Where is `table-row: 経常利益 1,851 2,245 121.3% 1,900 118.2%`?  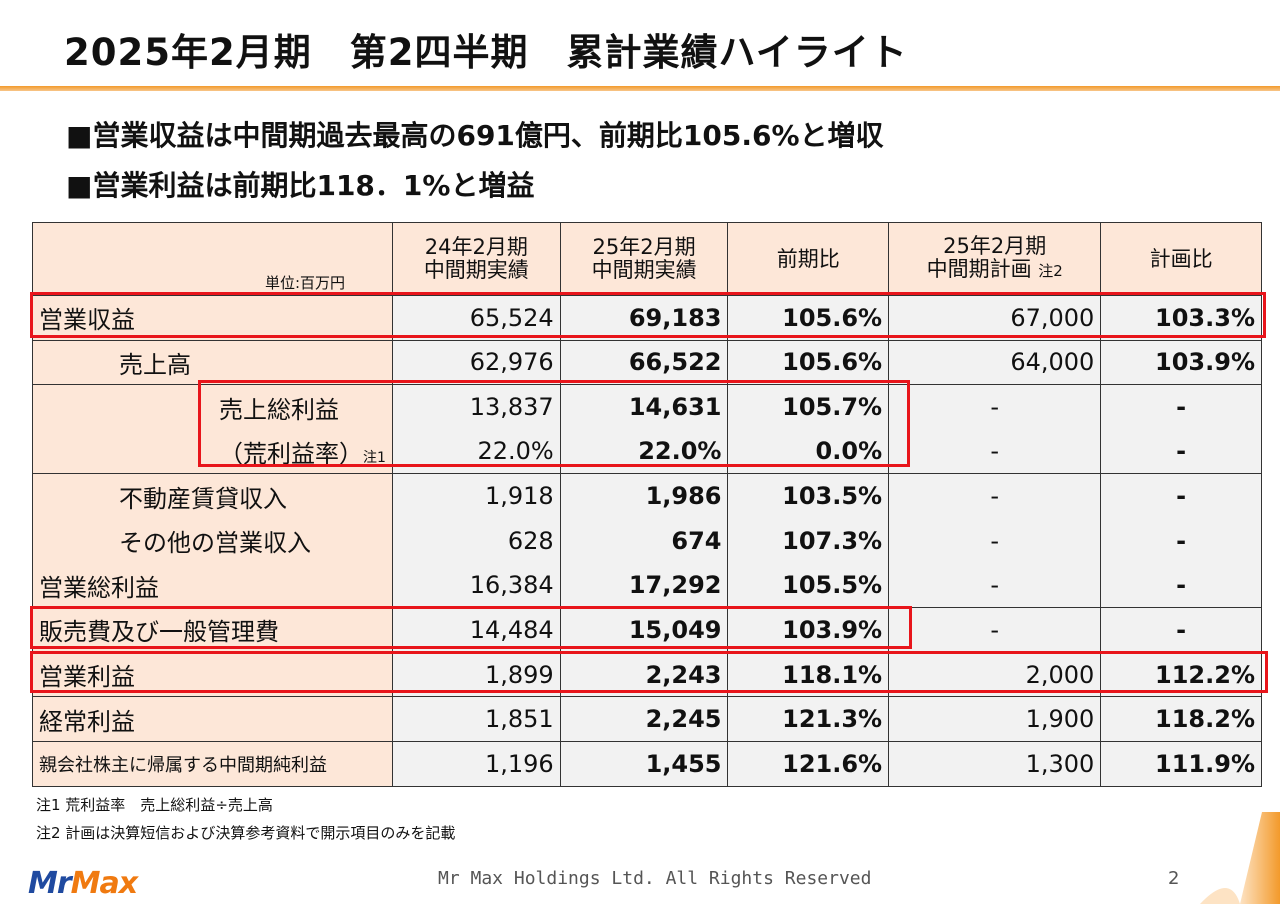 table-row: 経常利益 1,851 2,245 121.3% 1,900 118.2% is located at coordinates (647, 719).